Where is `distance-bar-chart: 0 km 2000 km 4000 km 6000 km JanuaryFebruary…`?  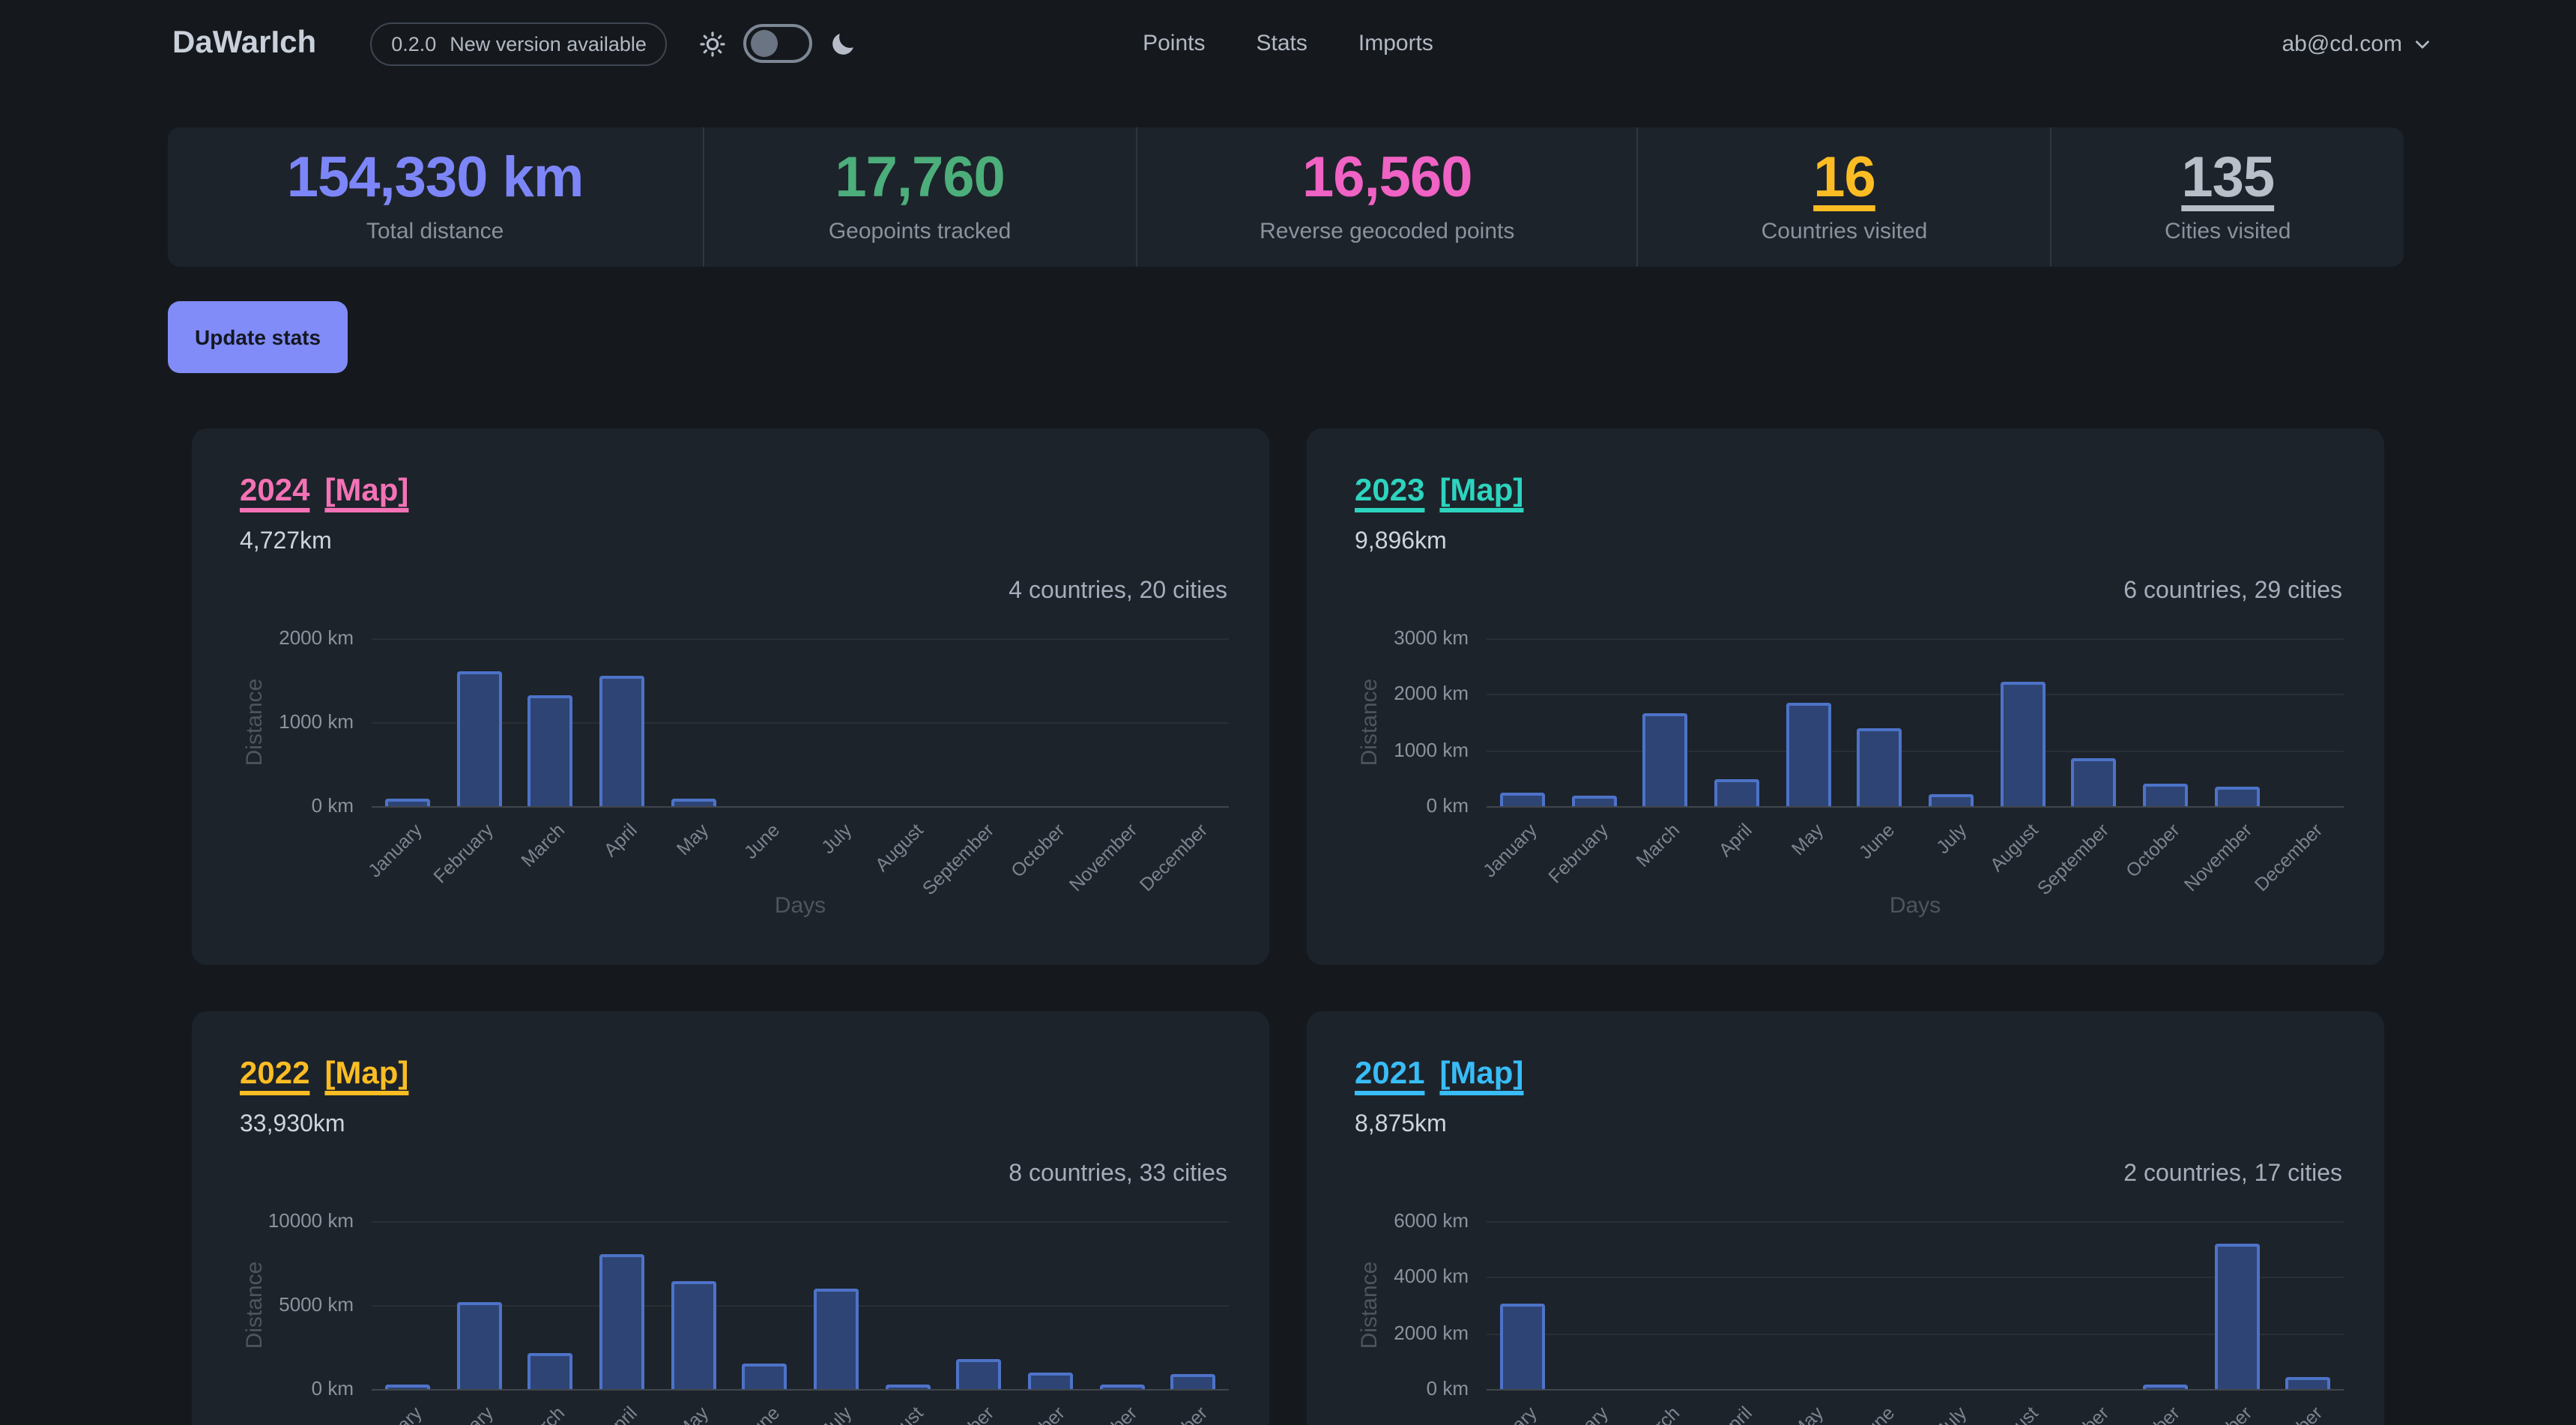
distance-bar-chart: 0 km 2000 km 4000 km 6000 km JanuaryFebruary… is located at coordinates (1845, 1218).